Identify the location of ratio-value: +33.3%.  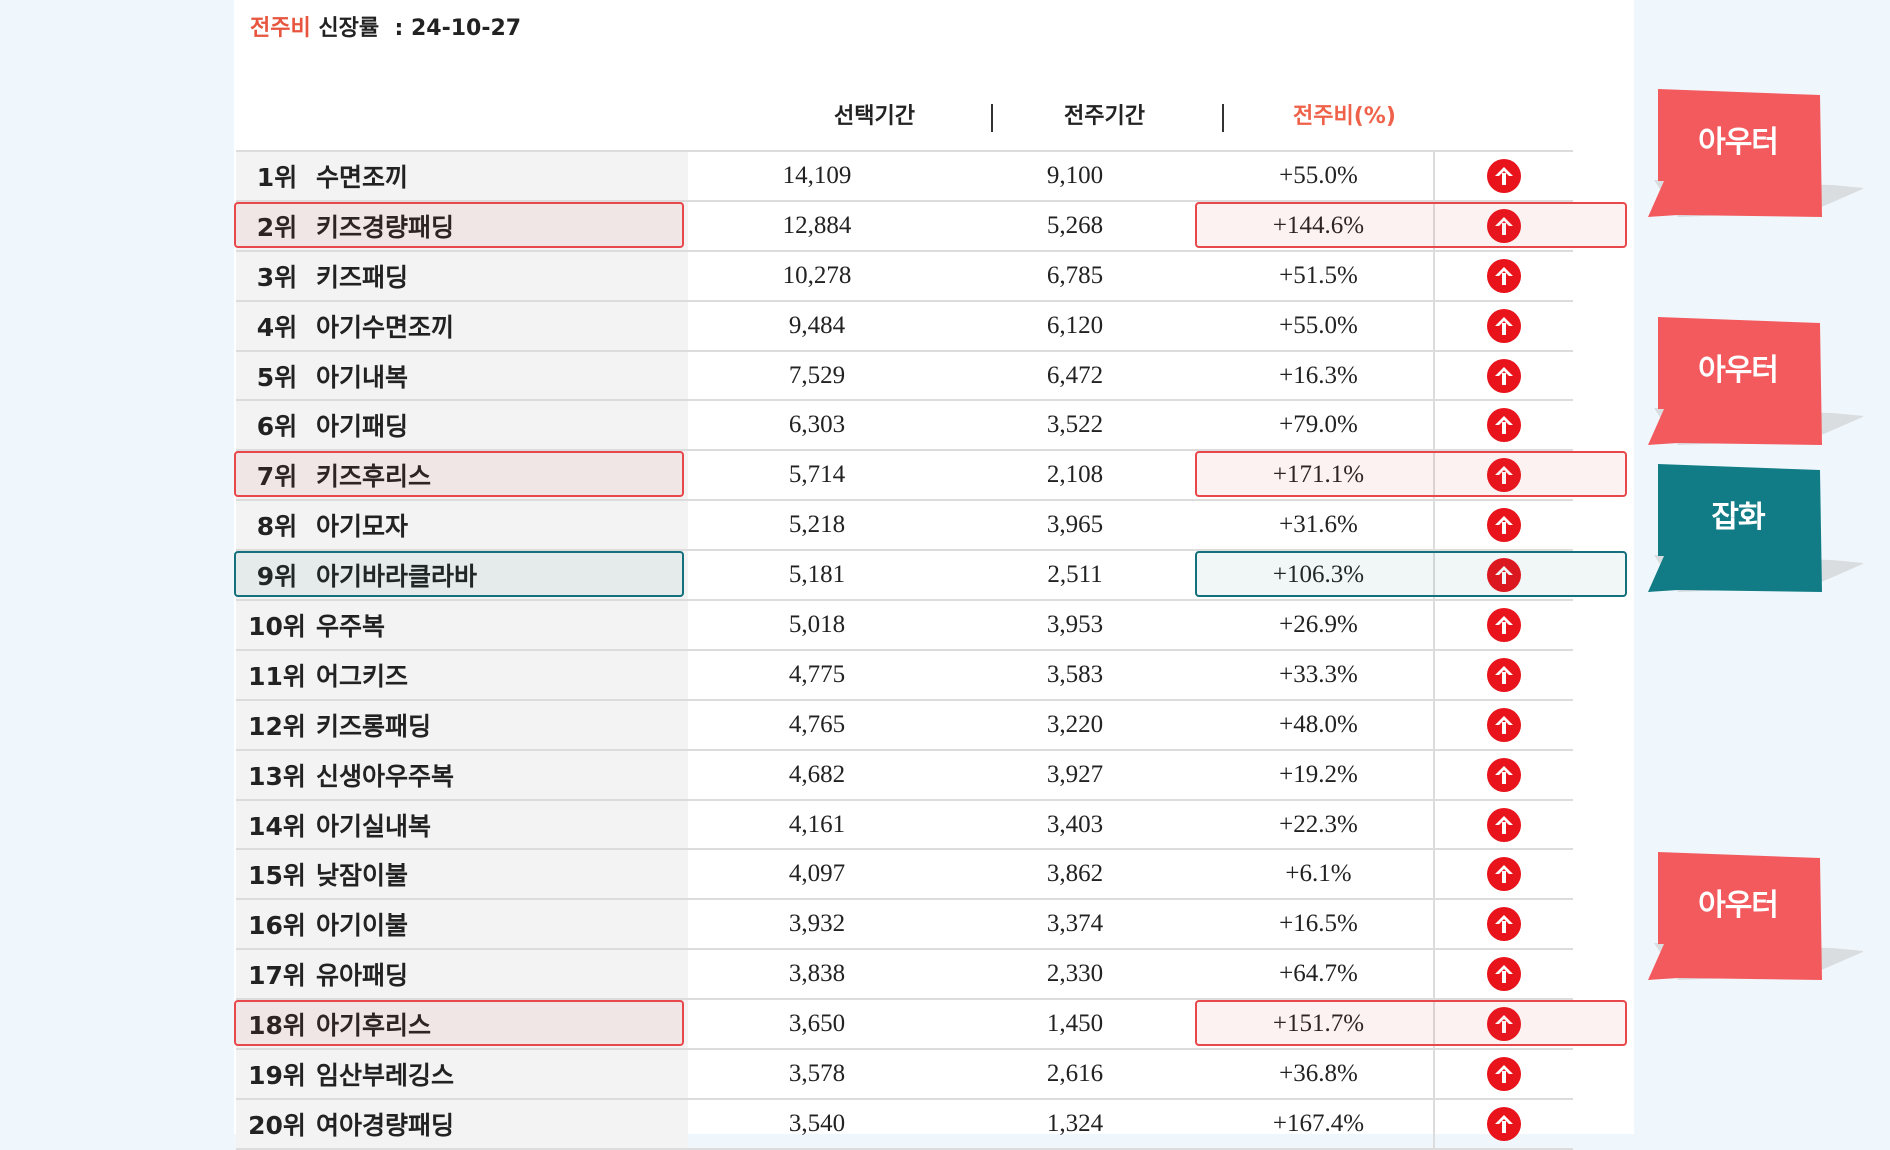
(1319, 675).